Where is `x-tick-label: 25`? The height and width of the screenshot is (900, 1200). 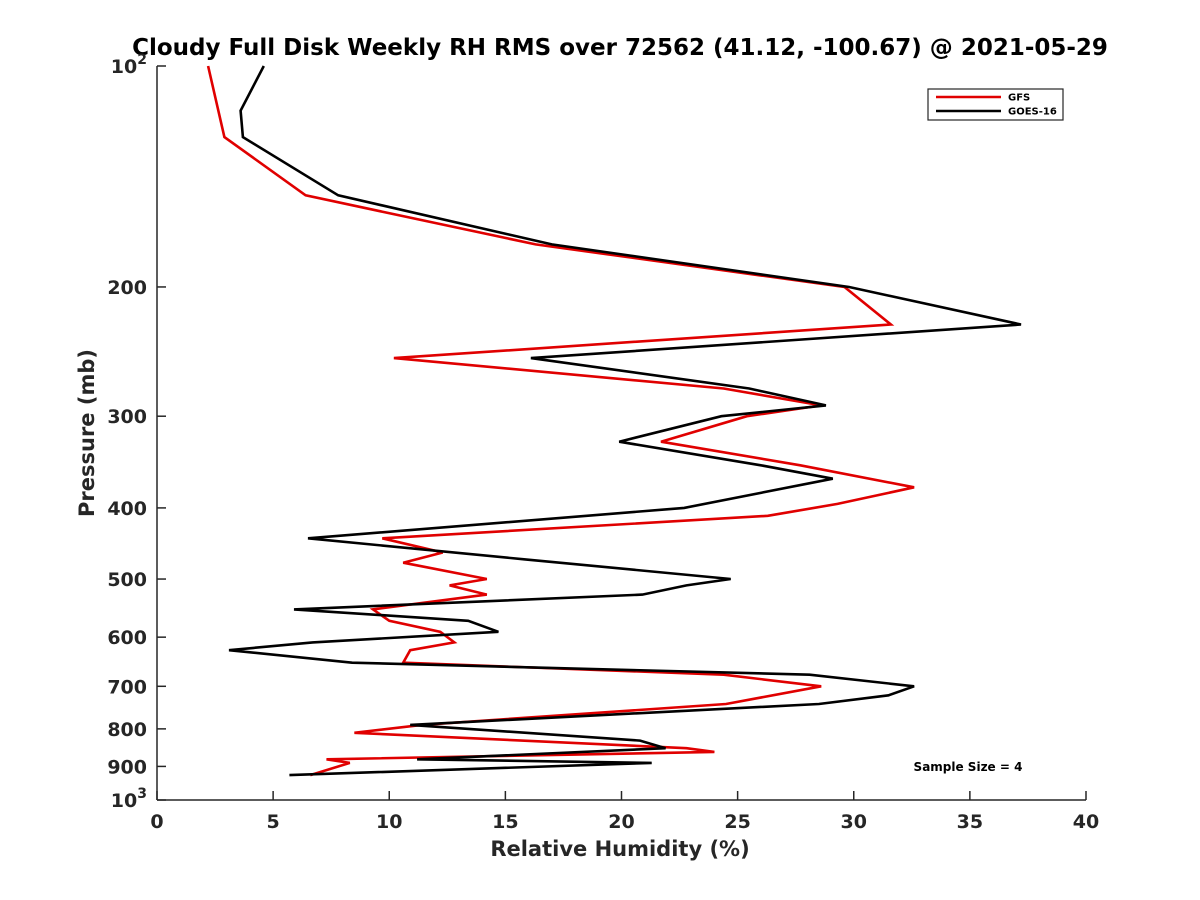 x-tick-label: 25 is located at coordinates (737, 822).